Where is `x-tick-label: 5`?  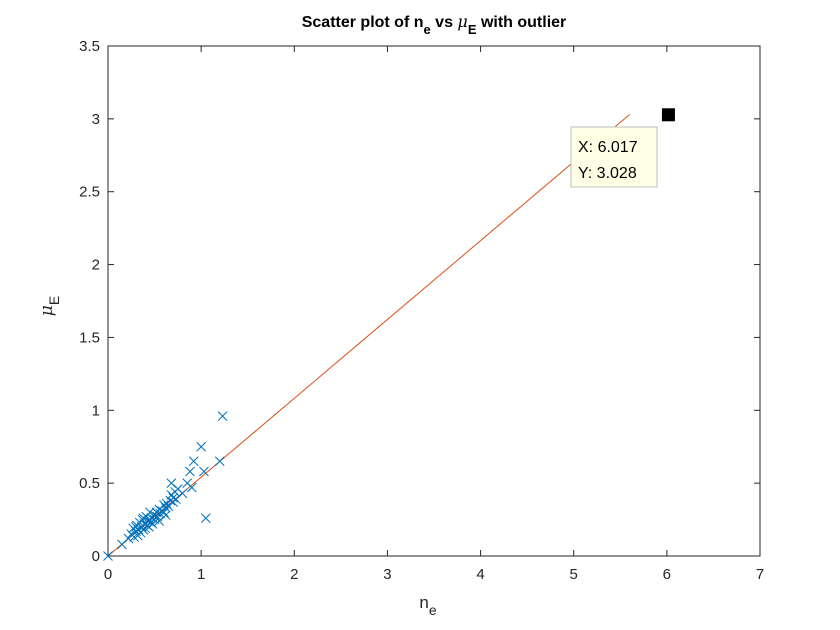
x-tick-label: 5 is located at coordinates (574, 574).